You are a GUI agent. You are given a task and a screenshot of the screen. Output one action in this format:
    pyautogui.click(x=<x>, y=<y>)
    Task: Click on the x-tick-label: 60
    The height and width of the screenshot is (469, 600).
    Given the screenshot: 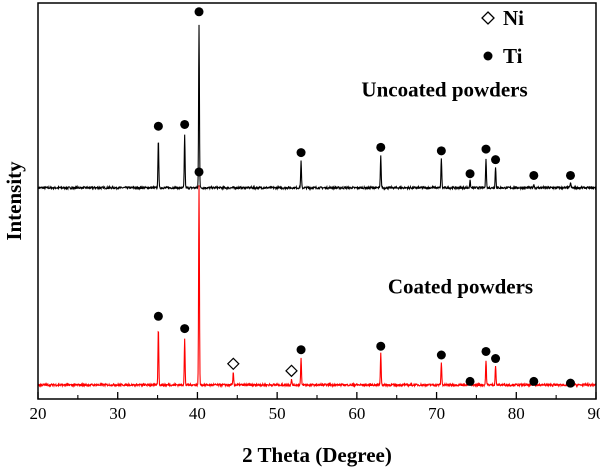 What is the action you would take?
    pyautogui.click(x=356, y=413)
    